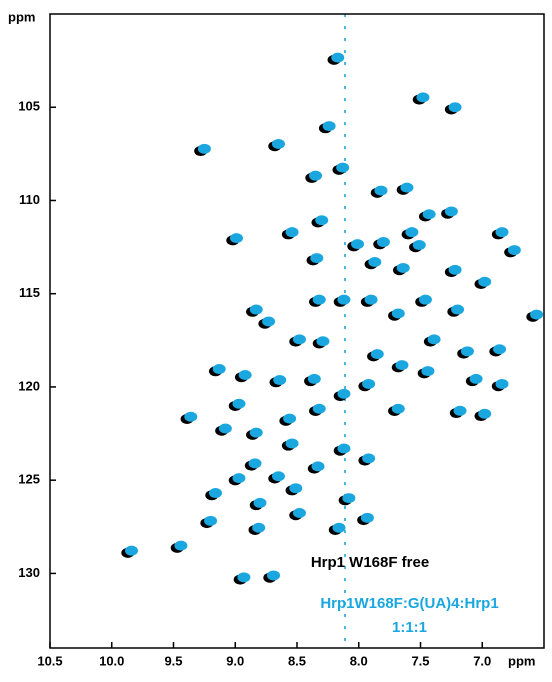  Describe the element at coordinates (29, 479) in the screenshot. I see `y-tick-label: 125` at that location.